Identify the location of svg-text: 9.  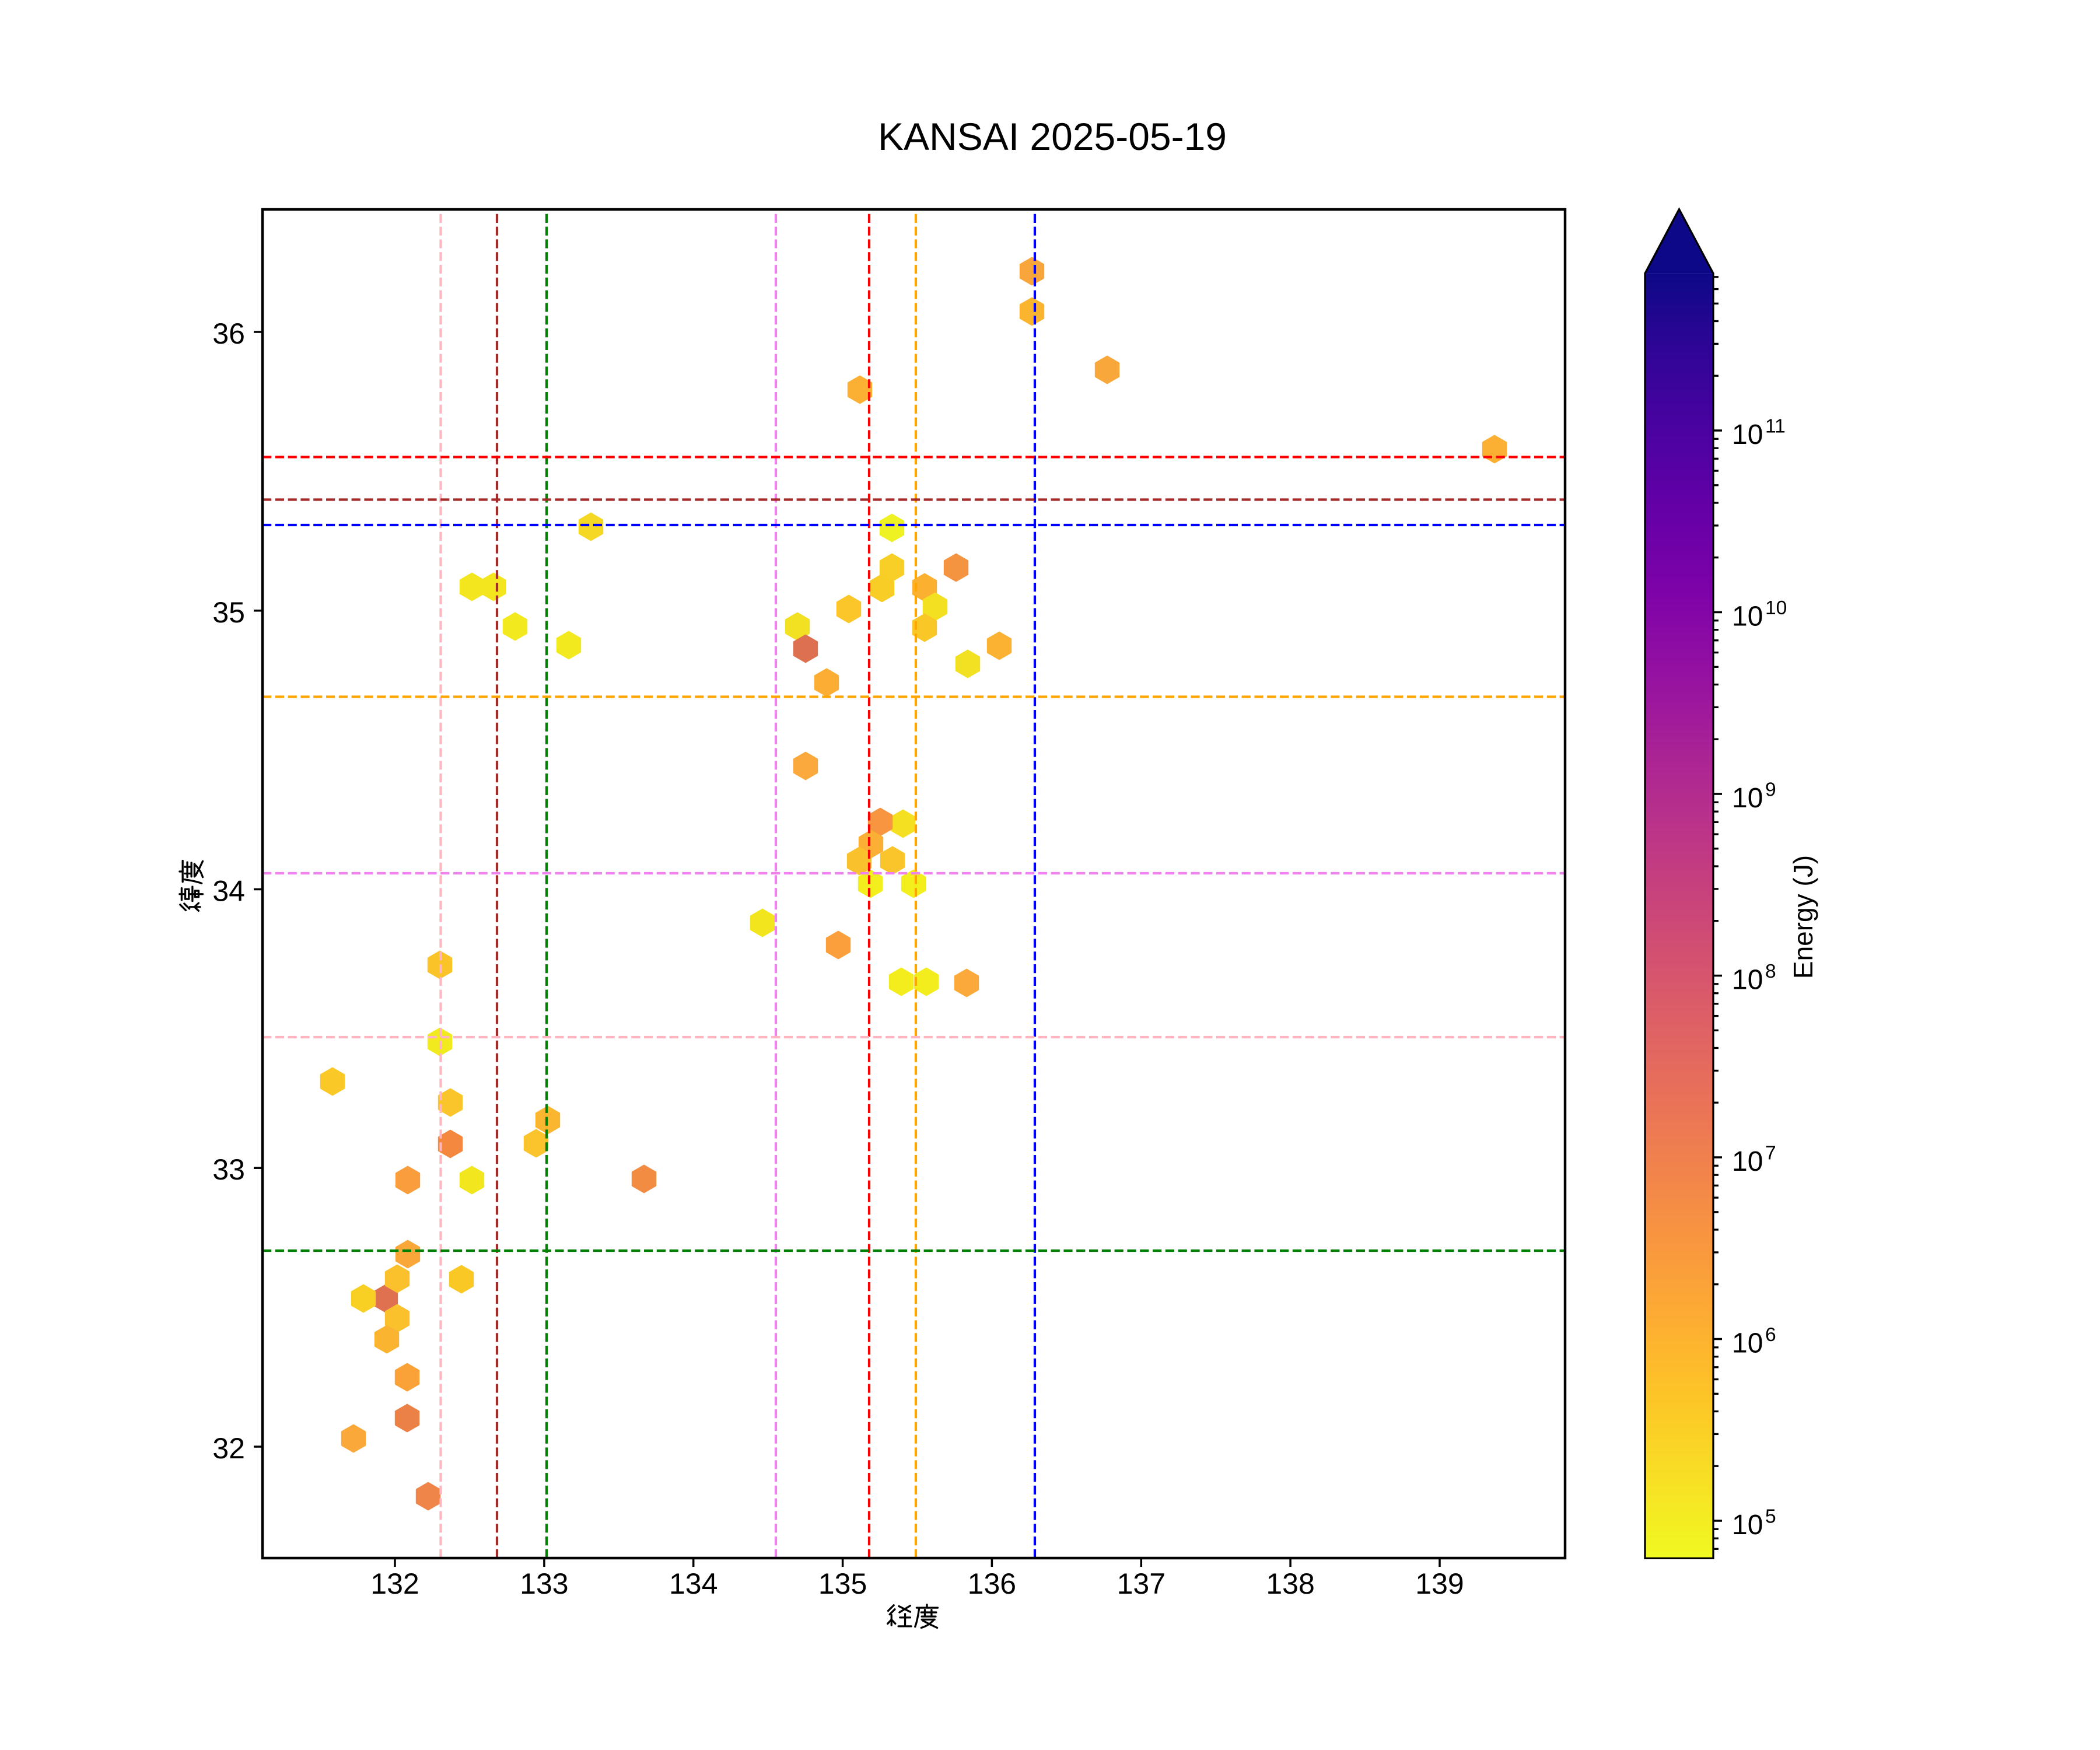
(1770, 790).